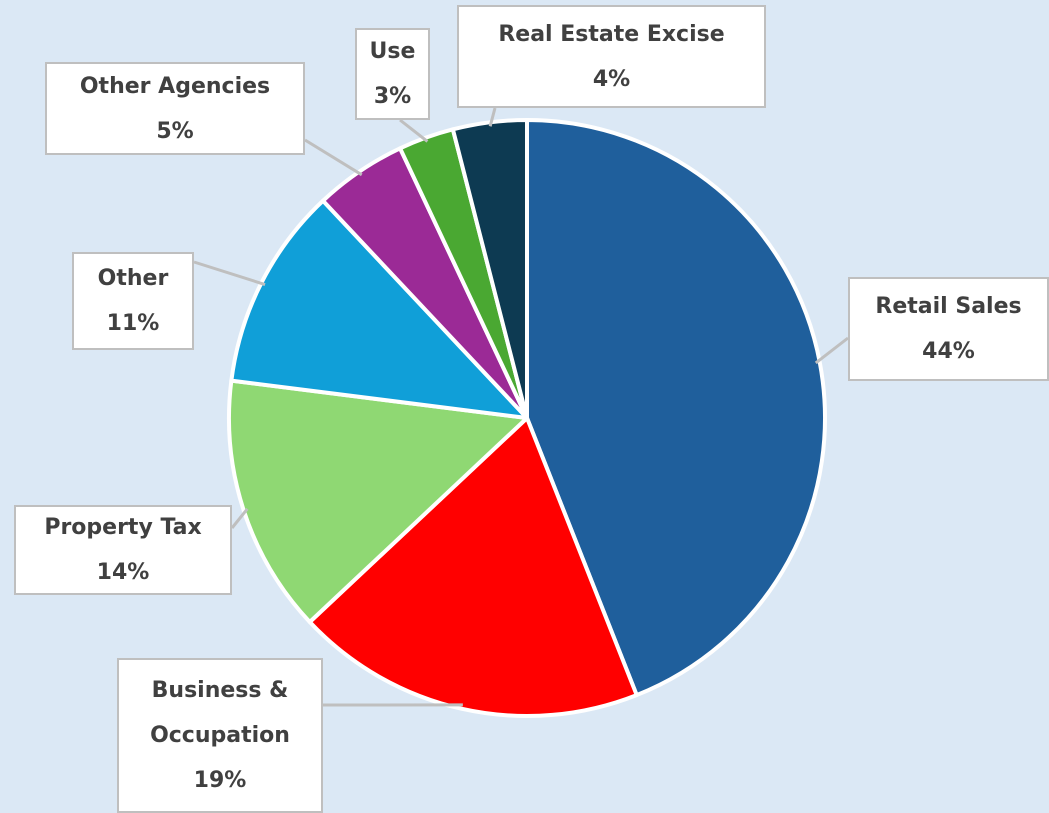  Describe the element at coordinates (948, 306) in the screenshot. I see `category-label: Retail Sales` at that location.